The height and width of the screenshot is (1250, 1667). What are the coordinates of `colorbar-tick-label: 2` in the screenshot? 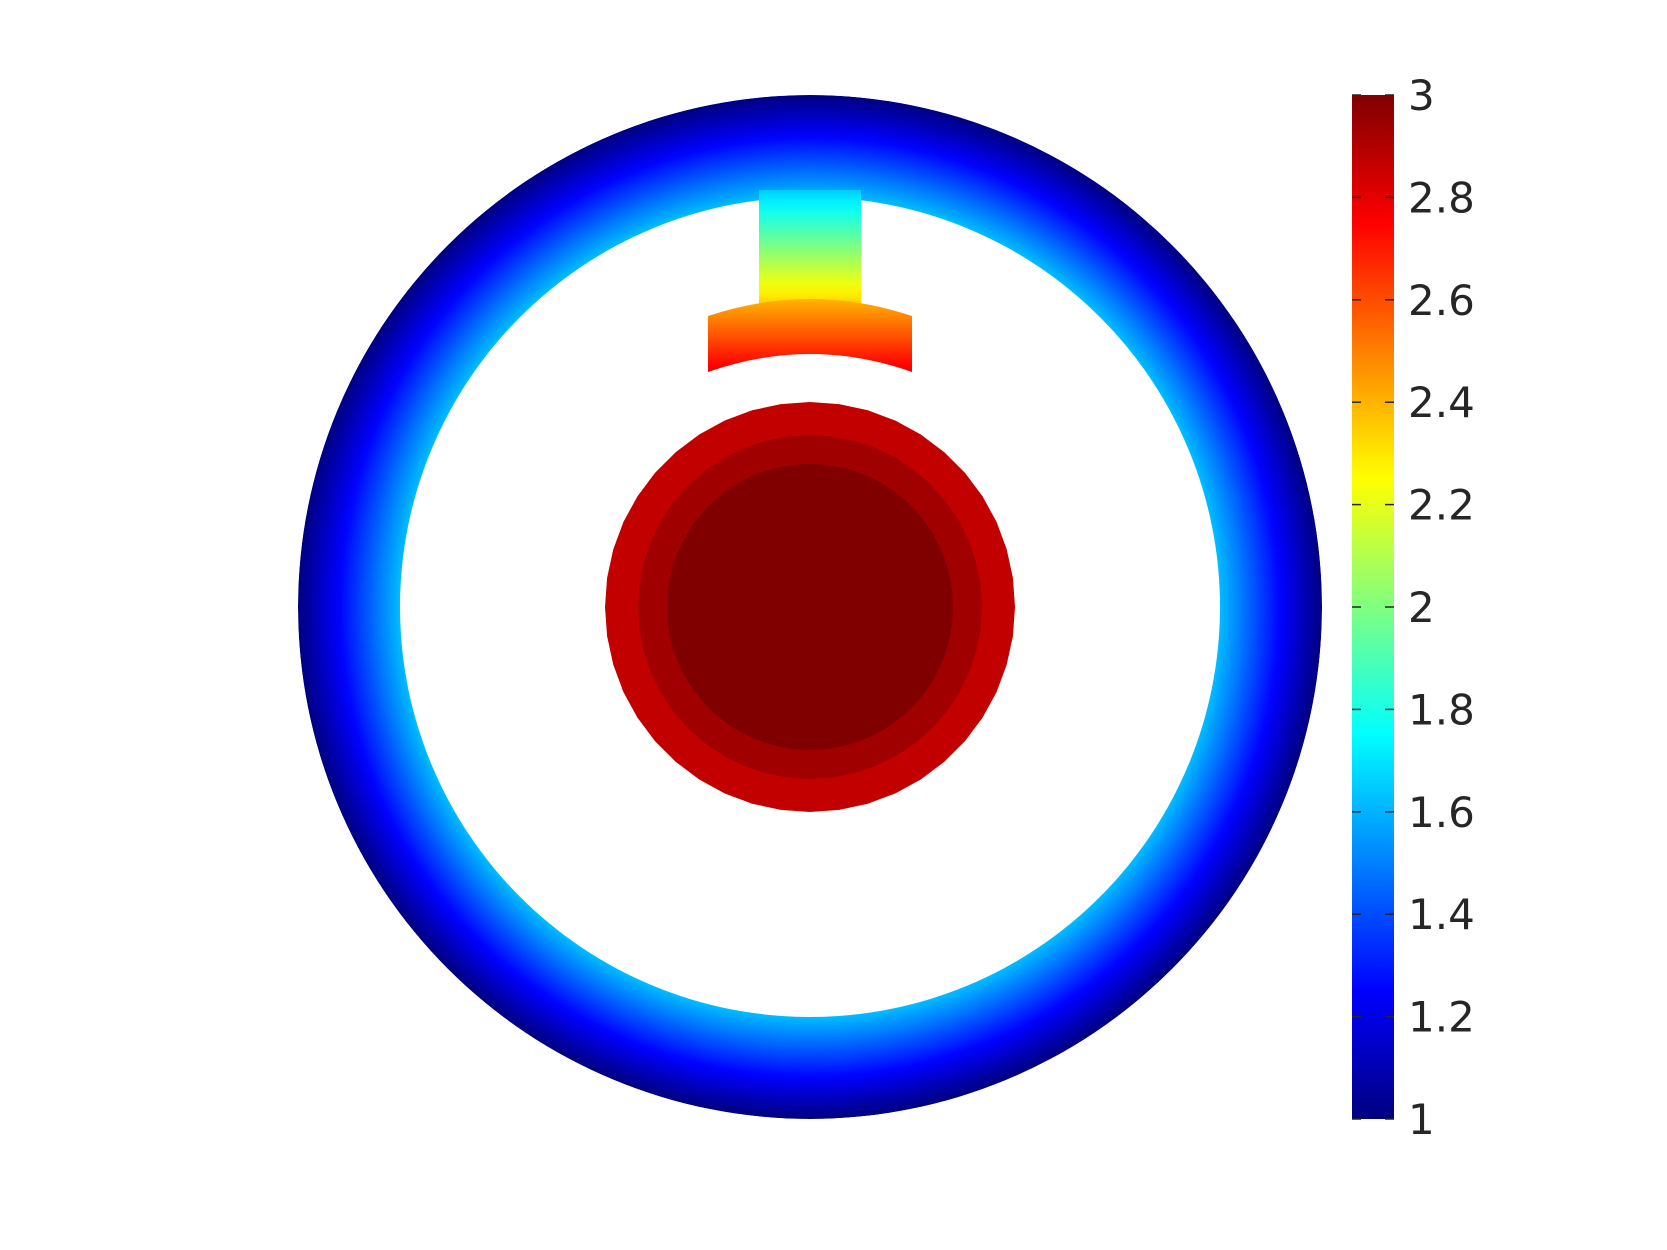 It's located at (1421, 607).